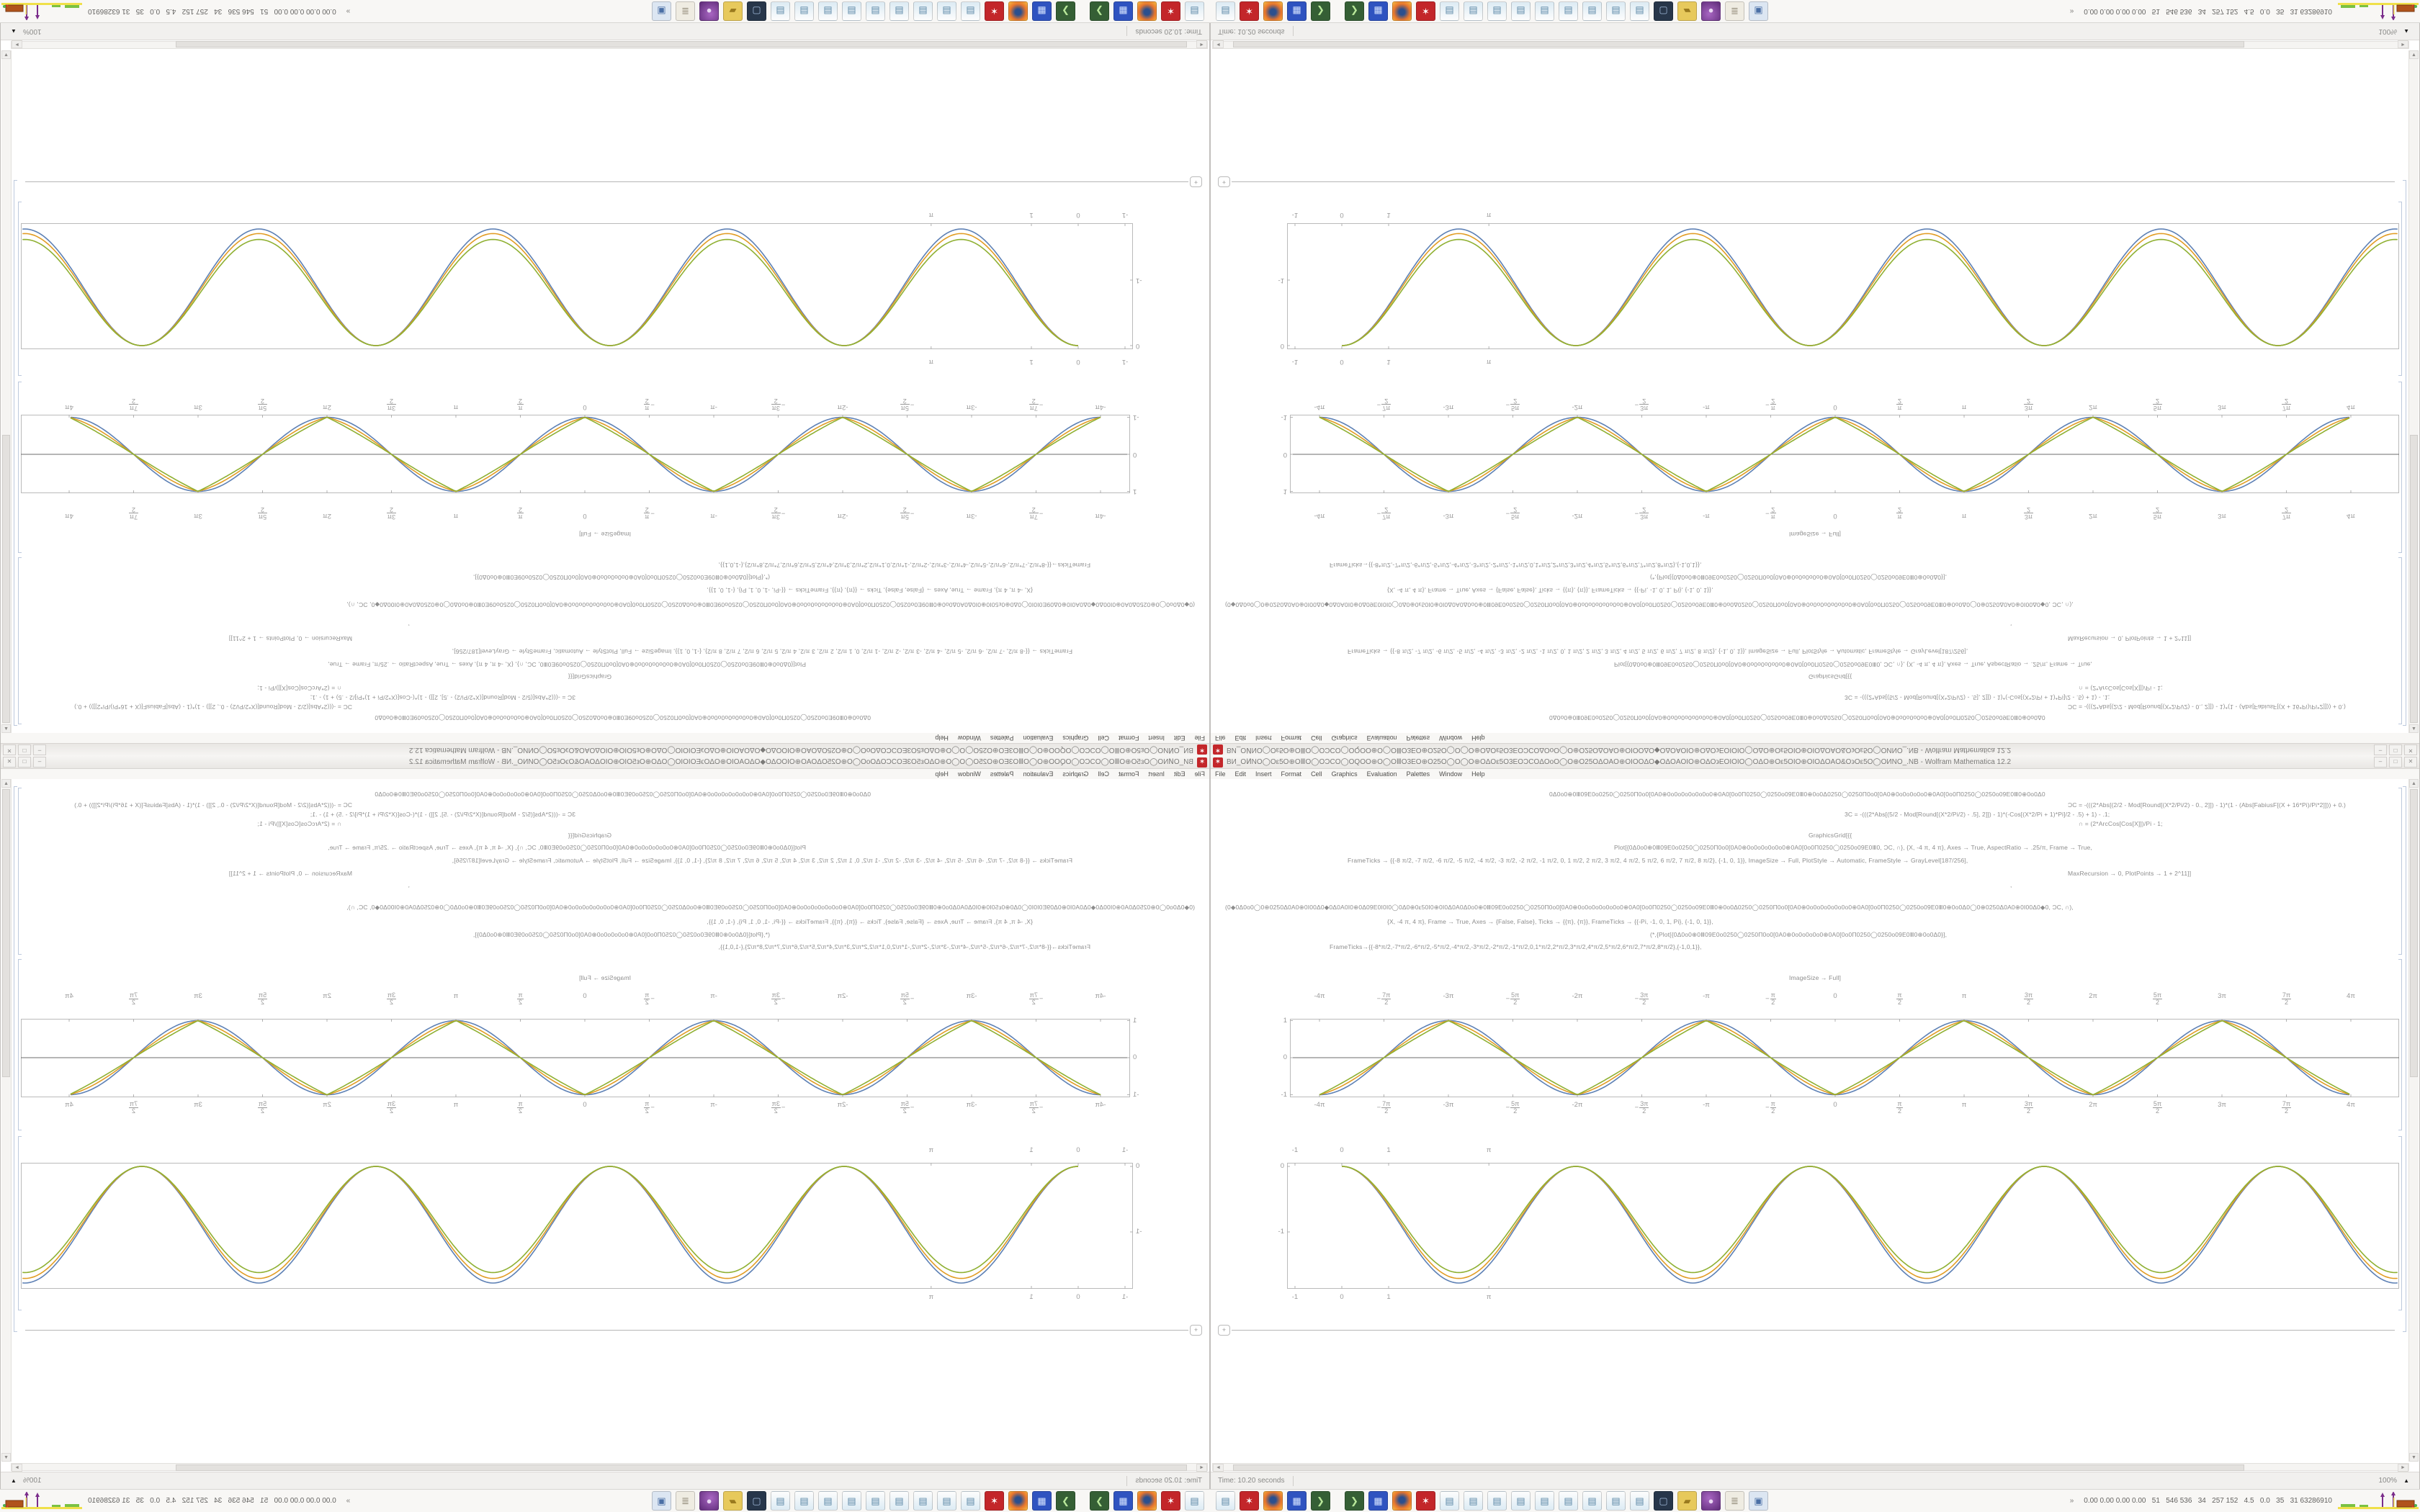 The height and width of the screenshot is (1512, 2420). What do you see at coordinates (2414, 783) in the screenshot?
I see `scroll-up-arrow-icon: ▲` at bounding box center [2414, 783].